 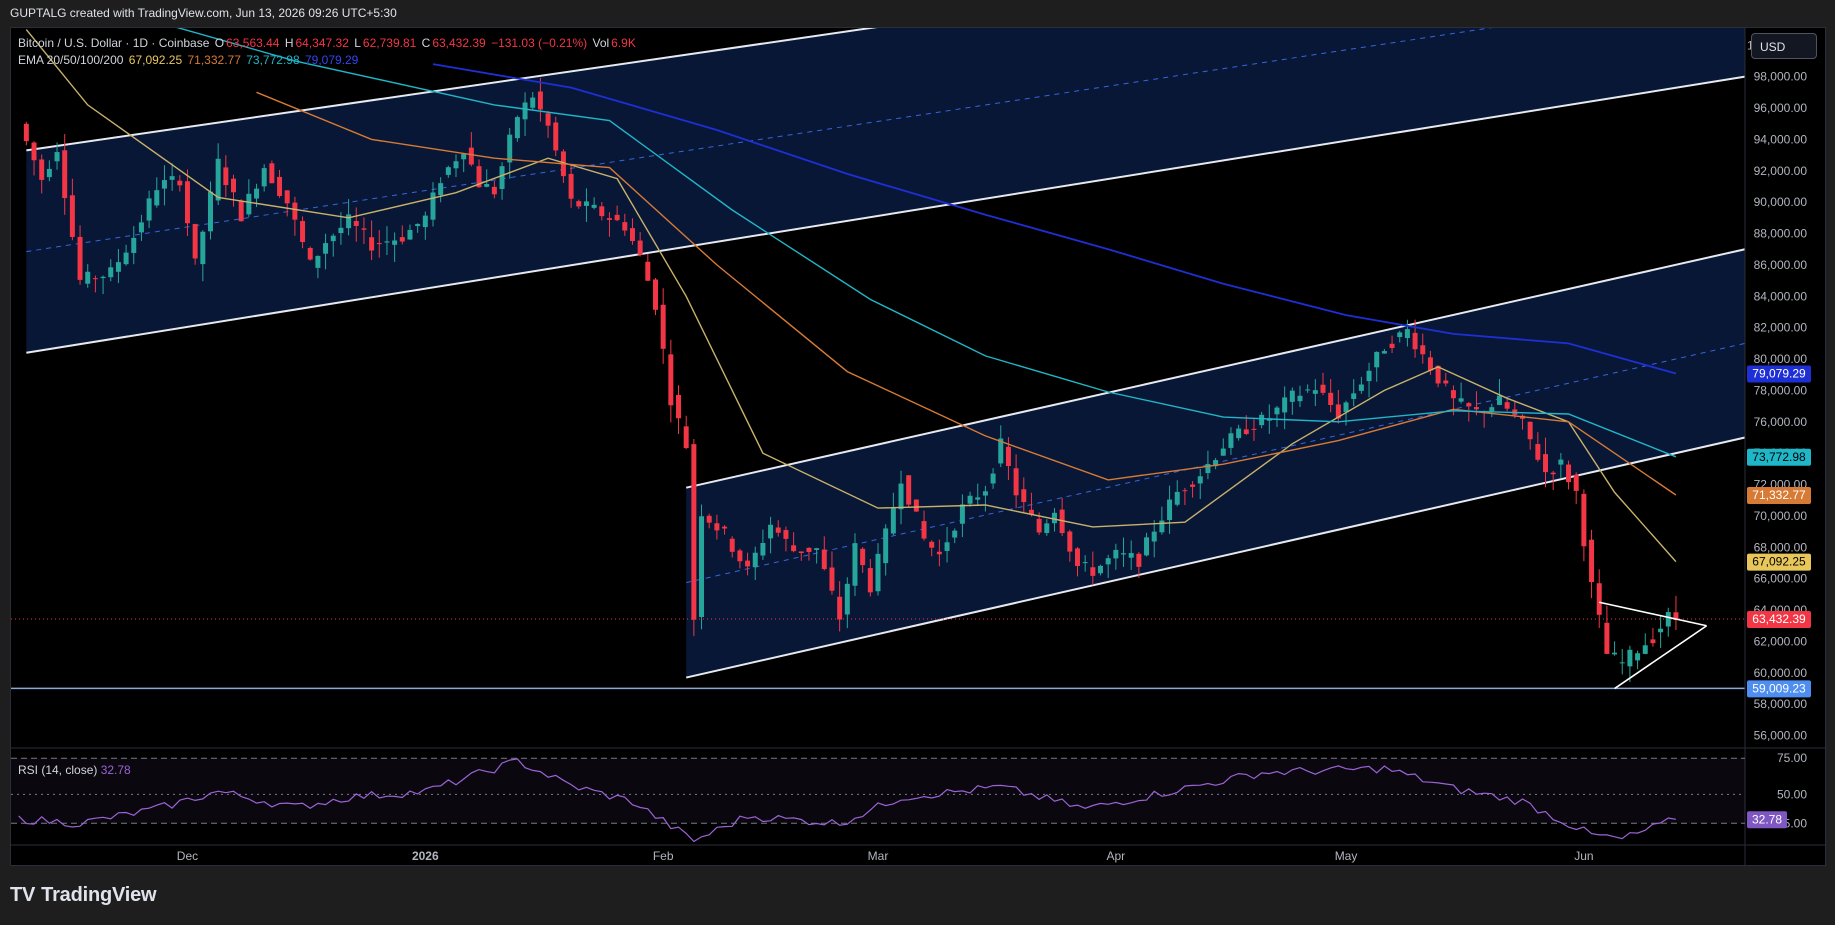 I want to click on low-label: L, so click(x=357, y=43).